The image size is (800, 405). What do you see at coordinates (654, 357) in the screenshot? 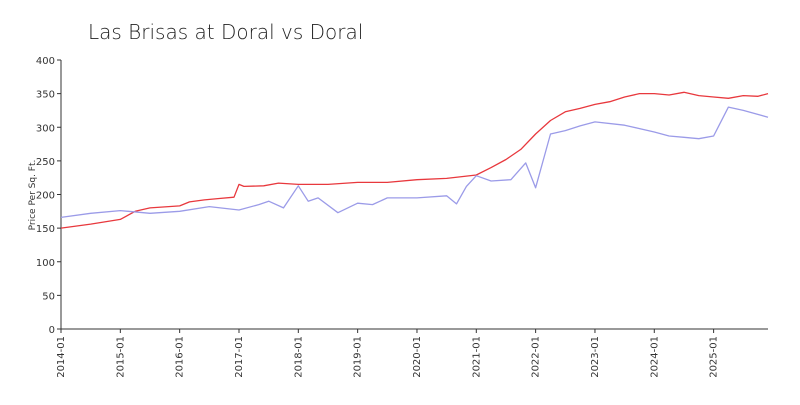
I see `x-tick-label: 2024-01` at bounding box center [654, 357].